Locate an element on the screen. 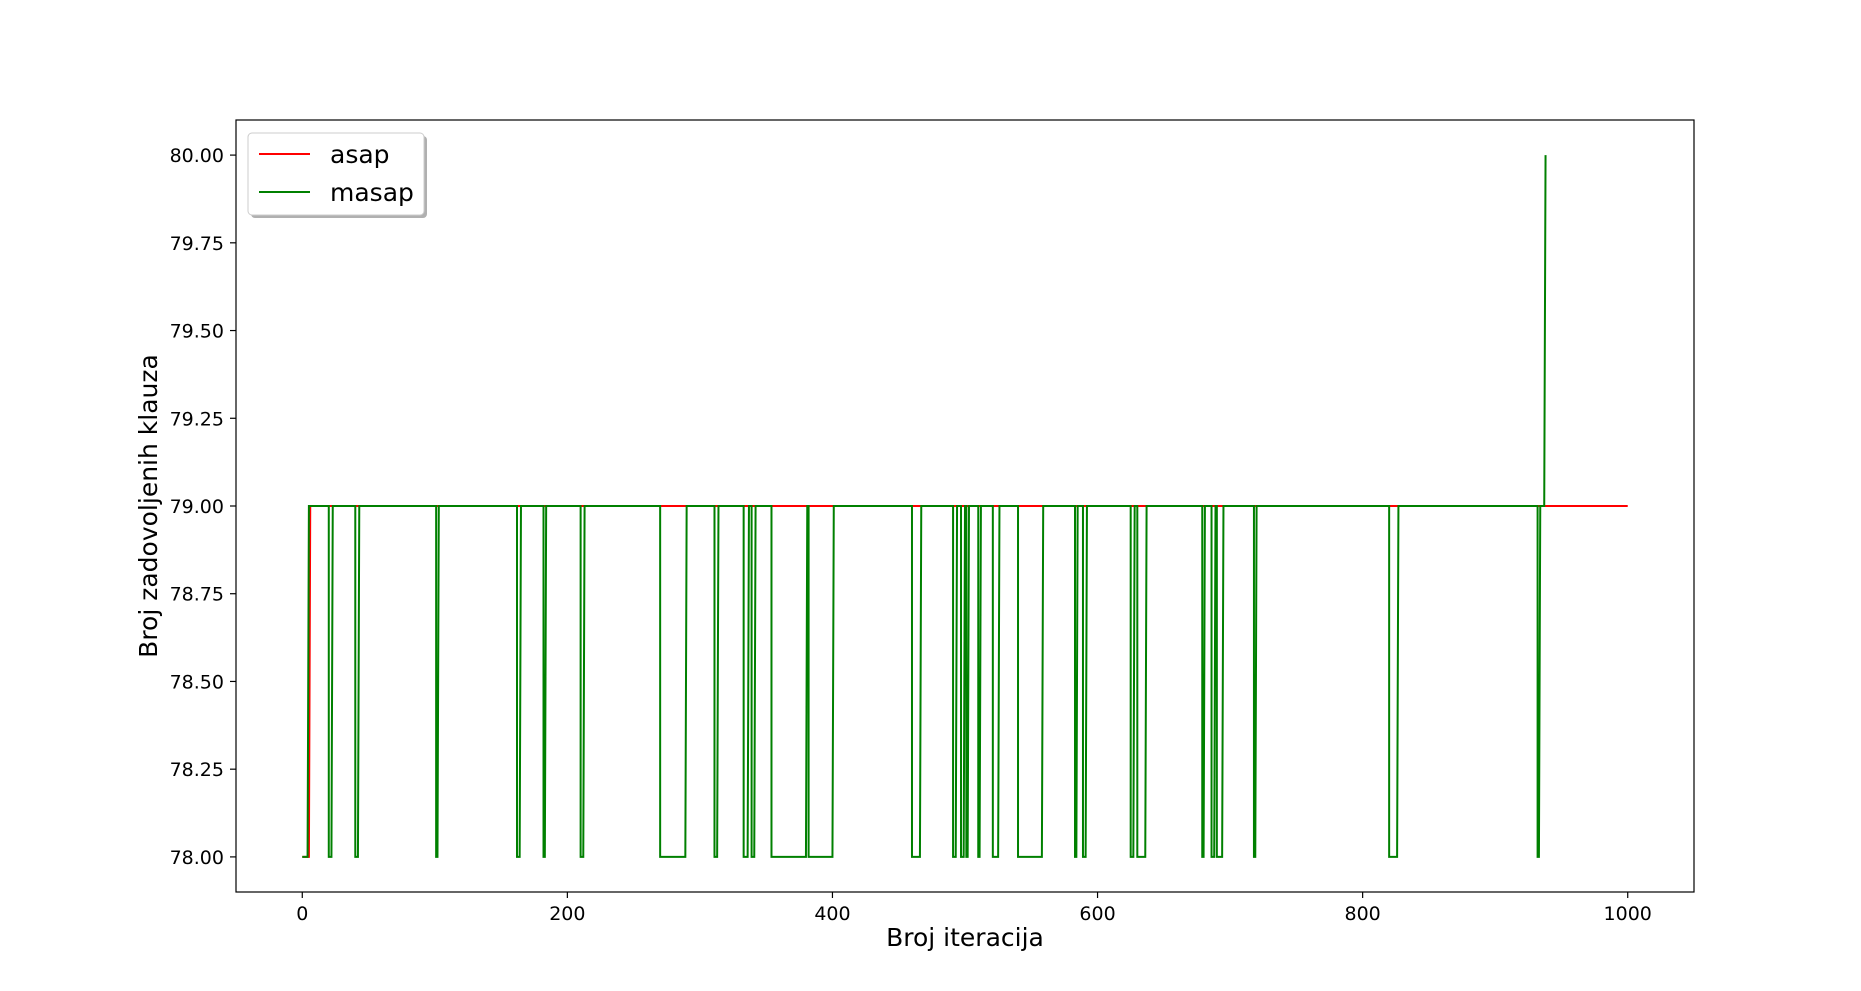 The width and height of the screenshot is (1861, 991). y-tick-label: 79.50 is located at coordinates (197, 332).